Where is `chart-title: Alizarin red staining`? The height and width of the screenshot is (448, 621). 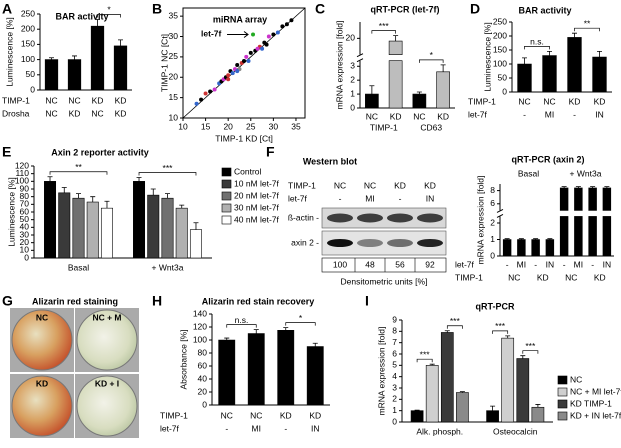
chart-title: Alizarin red staining is located at coordinates (75, 301).